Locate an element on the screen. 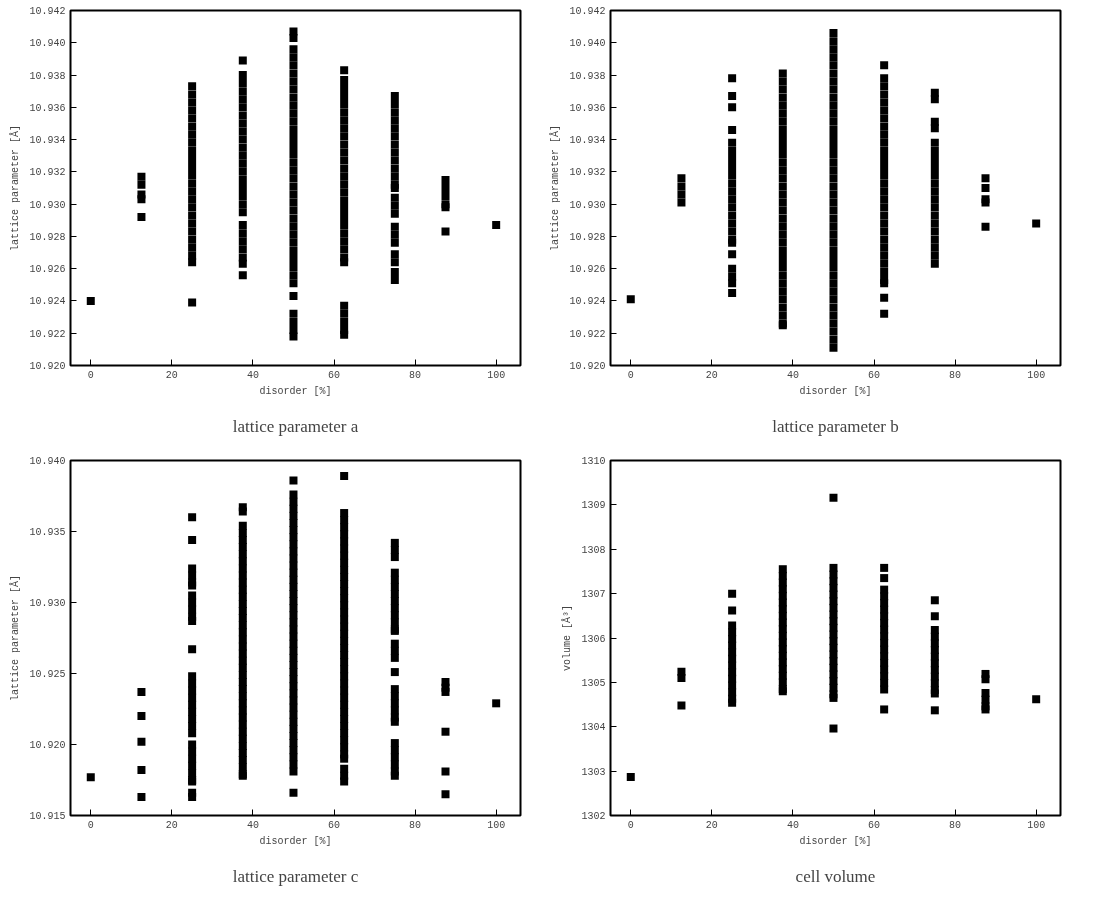 The image size is (1110, 923). y-tick-label: 1309 is located at coordinates (593, 506).